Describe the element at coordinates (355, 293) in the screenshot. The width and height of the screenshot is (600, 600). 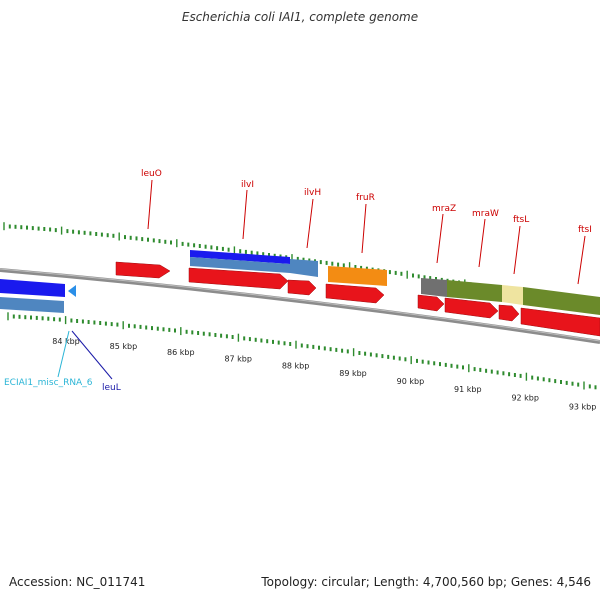
I see `cds-fruR` at that location.